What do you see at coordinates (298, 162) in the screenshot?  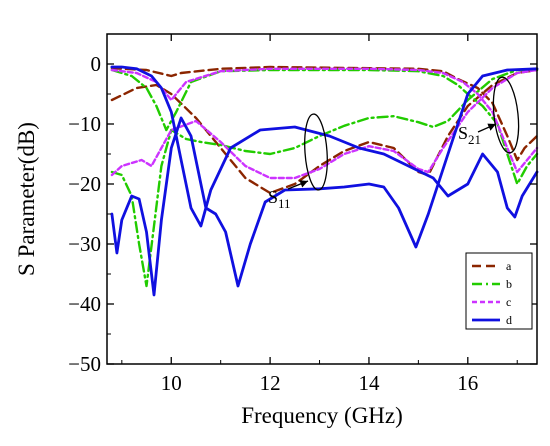 I see `s11-annotation: S11` at bounding box center [298, 162].